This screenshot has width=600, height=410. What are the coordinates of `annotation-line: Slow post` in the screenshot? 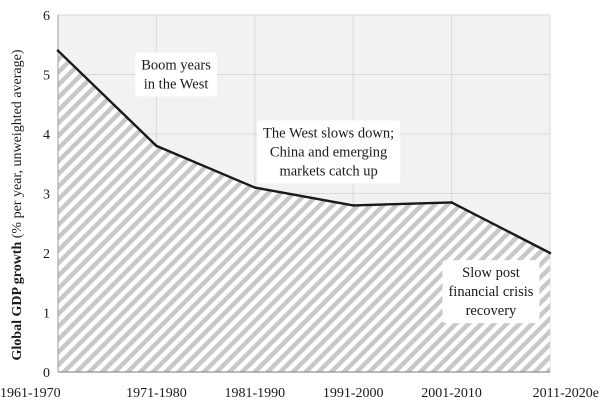 It's located at (491, 273).